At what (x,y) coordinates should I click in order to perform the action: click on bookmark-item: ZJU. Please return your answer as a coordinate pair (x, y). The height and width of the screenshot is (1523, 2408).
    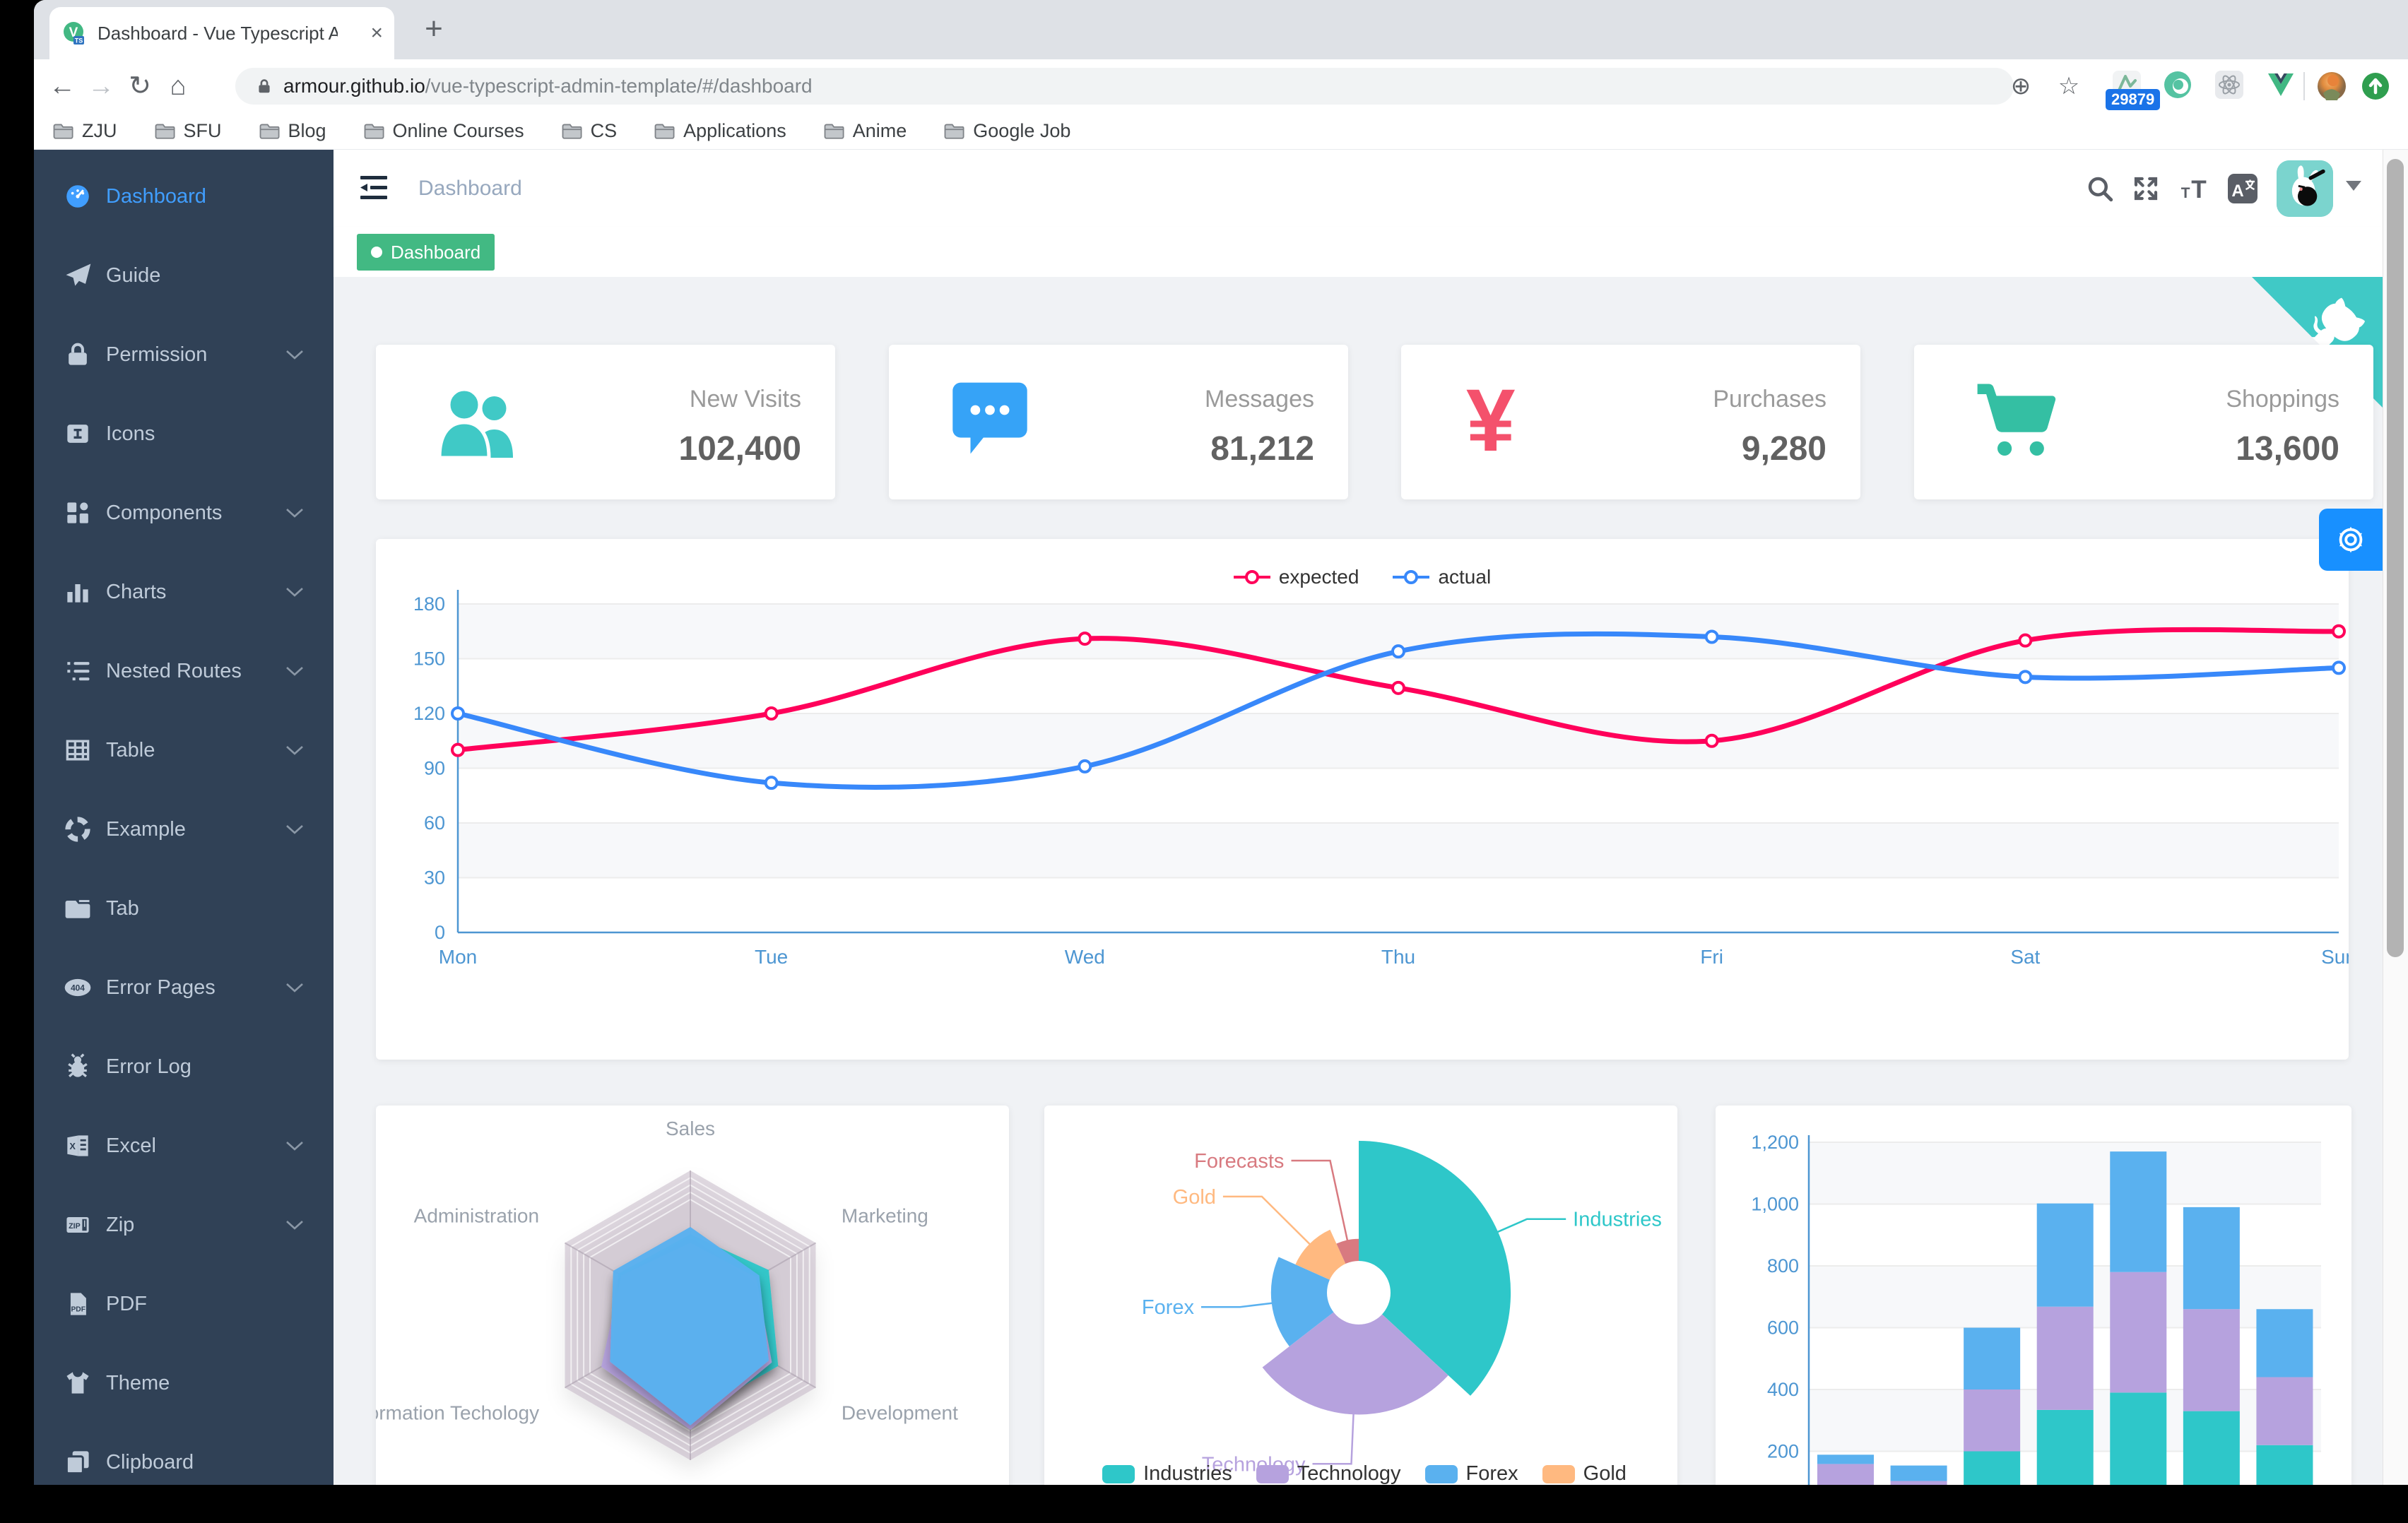
    Looking at the image, I should click on (84, 131).